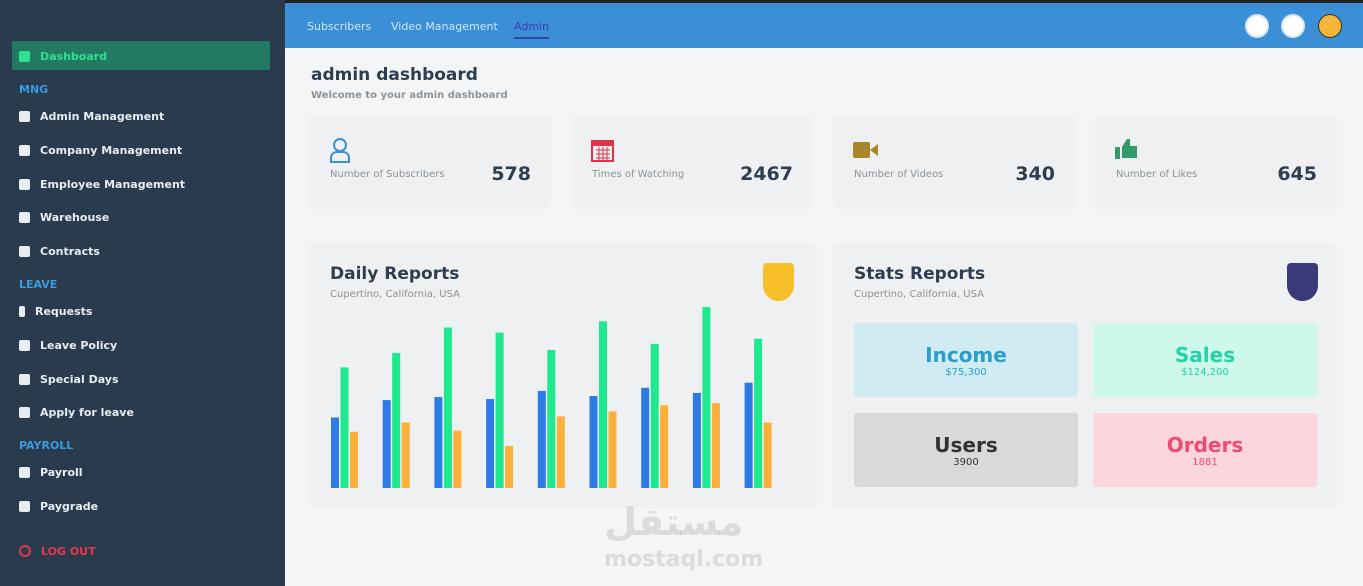 This screenshot has width=1363, height=586. Describe the element at coordinates (638, 174) in the screenshot. I see `stat-label: Times of Watching` at that location.